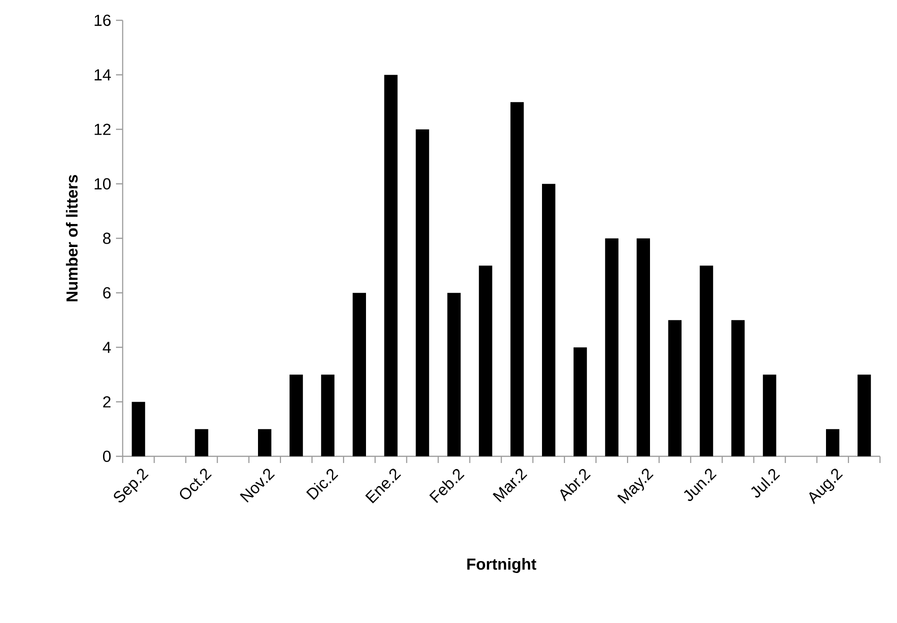 The width and height of the screenshot is (897, 623). What do you see at coordinates (106, 347) in the screenshot?
I see `y-tick-label: 4` at bounding box center [106, 347].